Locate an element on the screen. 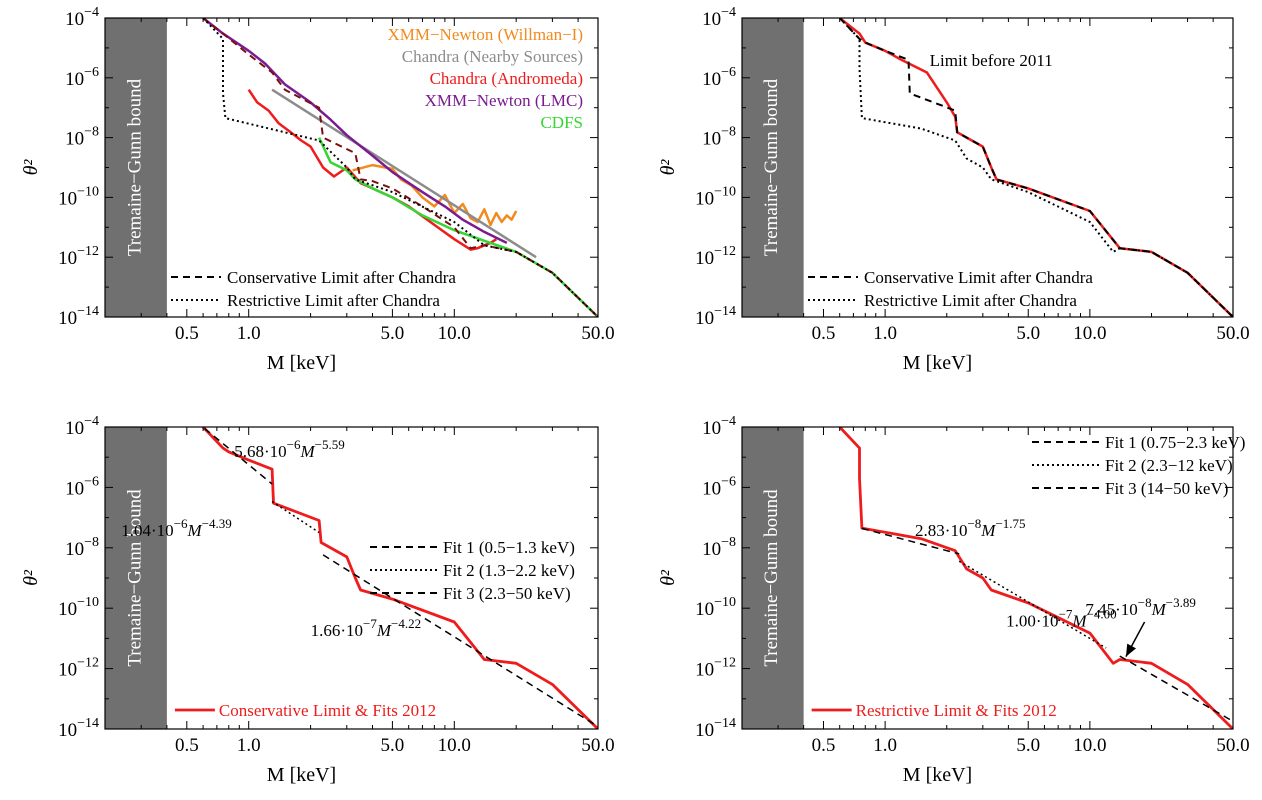  fit-formula: 5.68·10−6M−5.59 is located at coordinates (289, 449).